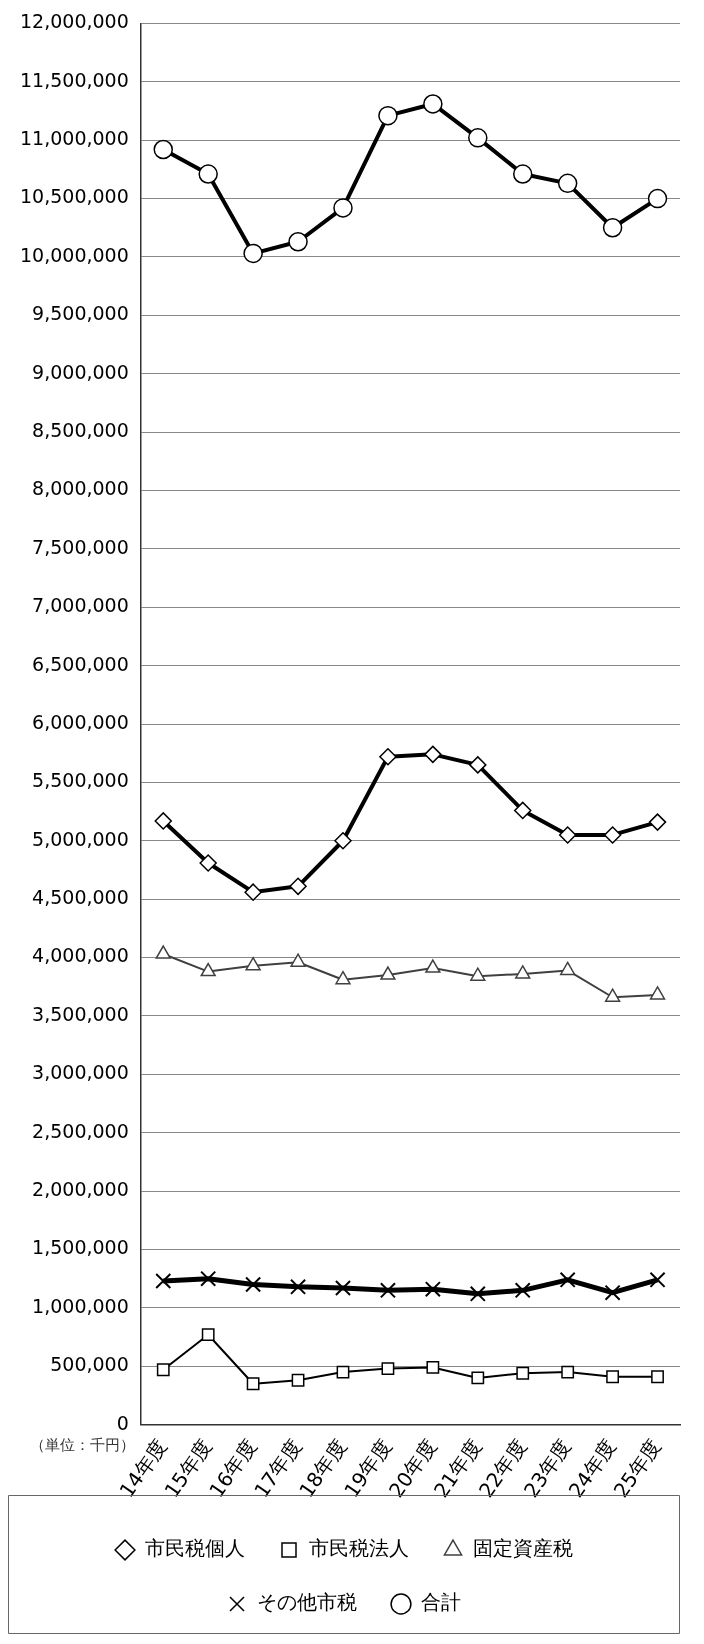  What do you see at coordinates (80, 838) in the screenshot?
I see `y-tick-label: 5,000,000` at bounding box center [80, 838].